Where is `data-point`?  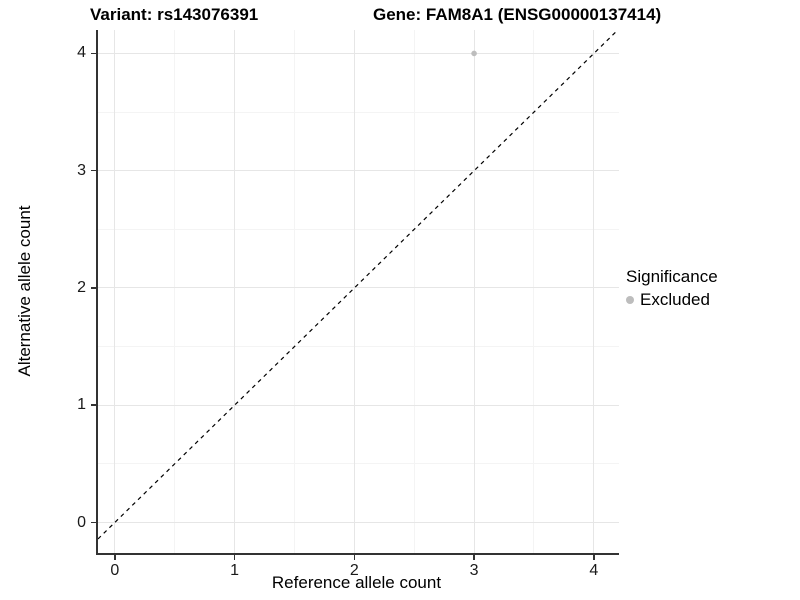 data-point is located at coordinates (474, 53).